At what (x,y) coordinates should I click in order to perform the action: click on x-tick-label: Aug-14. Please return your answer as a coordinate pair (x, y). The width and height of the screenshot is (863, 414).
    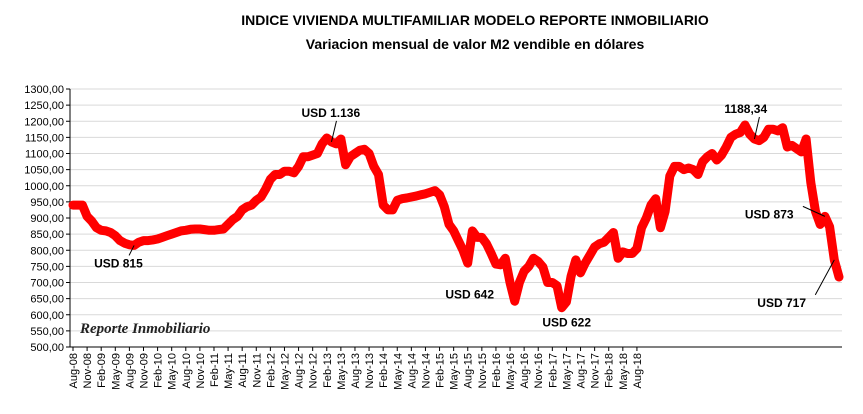
    Looking at the image, I should click on (412, 370).